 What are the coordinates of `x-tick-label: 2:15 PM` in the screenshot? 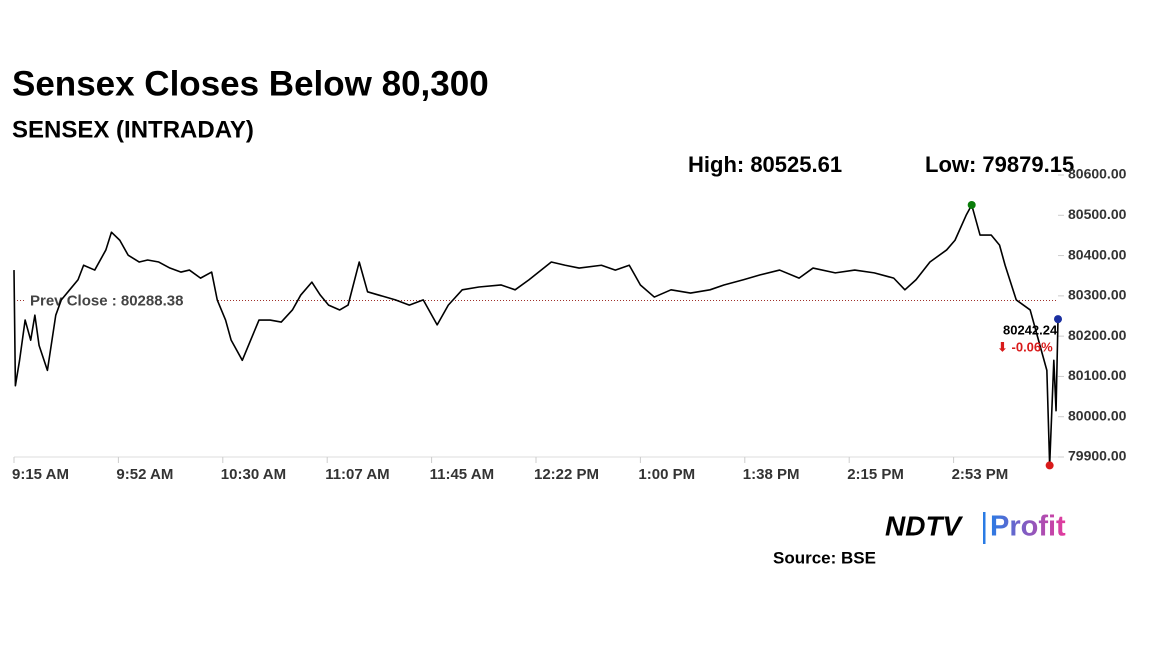 It's located at (875, 474).